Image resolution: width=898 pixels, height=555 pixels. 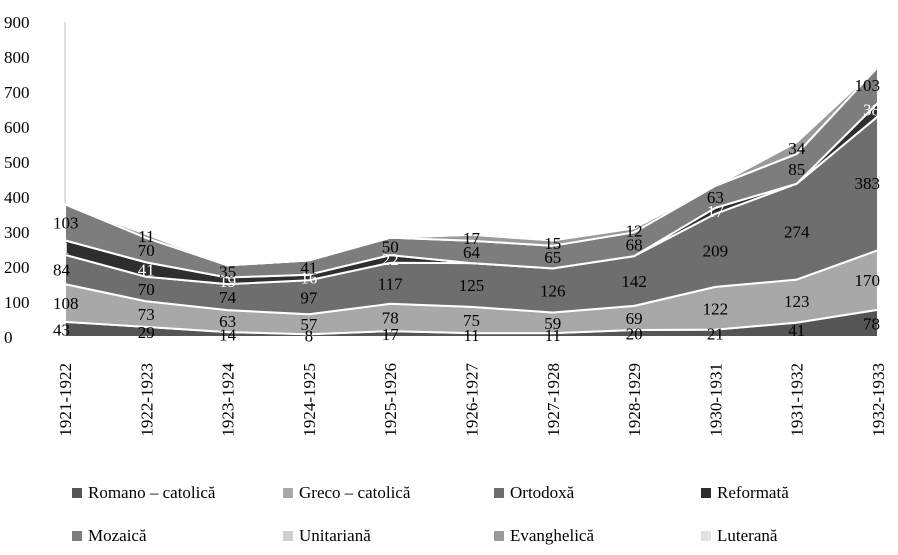 What do you see at coordinates (634, 230) in the screenshot?
I see `data-label: 12` at bounding box center [634, 230].